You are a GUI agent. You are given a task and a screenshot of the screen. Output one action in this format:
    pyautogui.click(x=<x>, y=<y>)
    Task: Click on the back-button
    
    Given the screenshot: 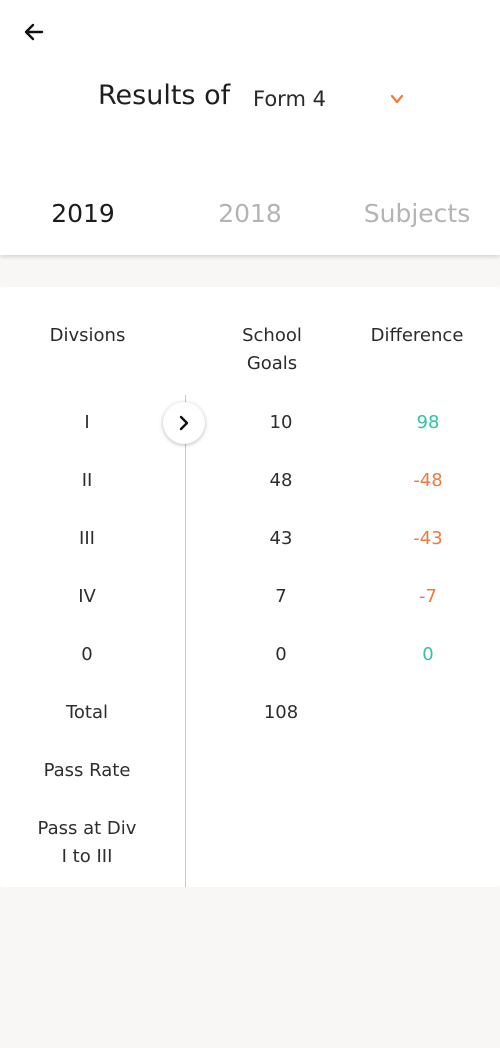 What is the action you would take?
    pyautogui.click(x=34, y=32)
    